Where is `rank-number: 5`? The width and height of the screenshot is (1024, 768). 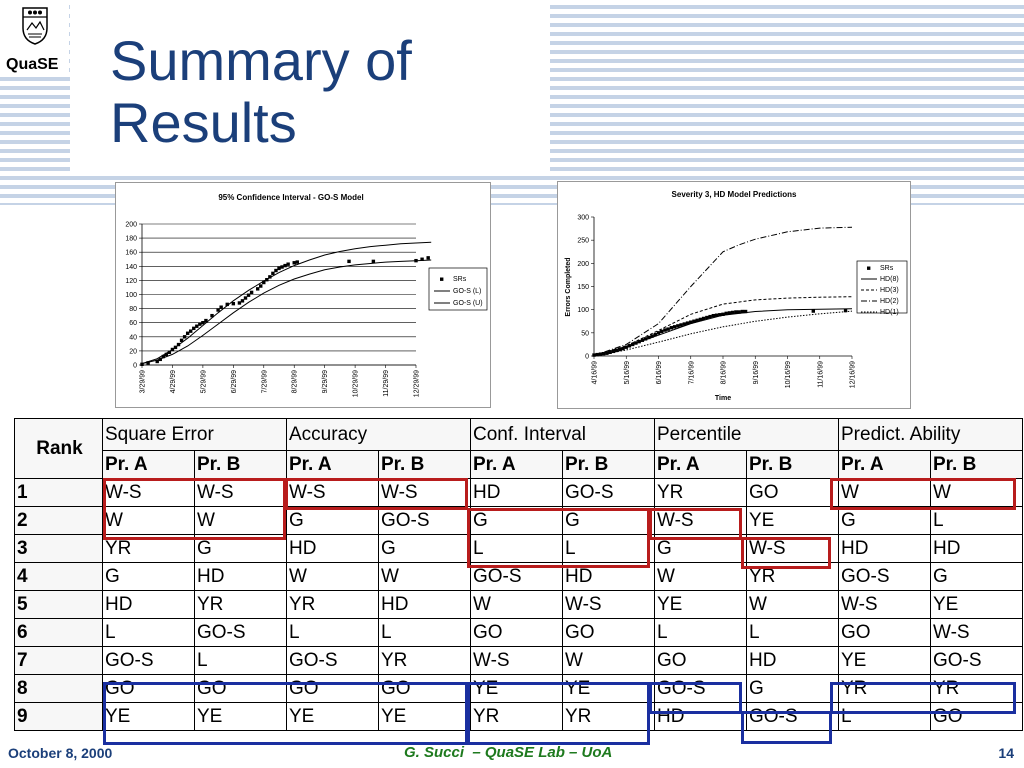 rank-number: 5 is located at coordinates (58, 604).